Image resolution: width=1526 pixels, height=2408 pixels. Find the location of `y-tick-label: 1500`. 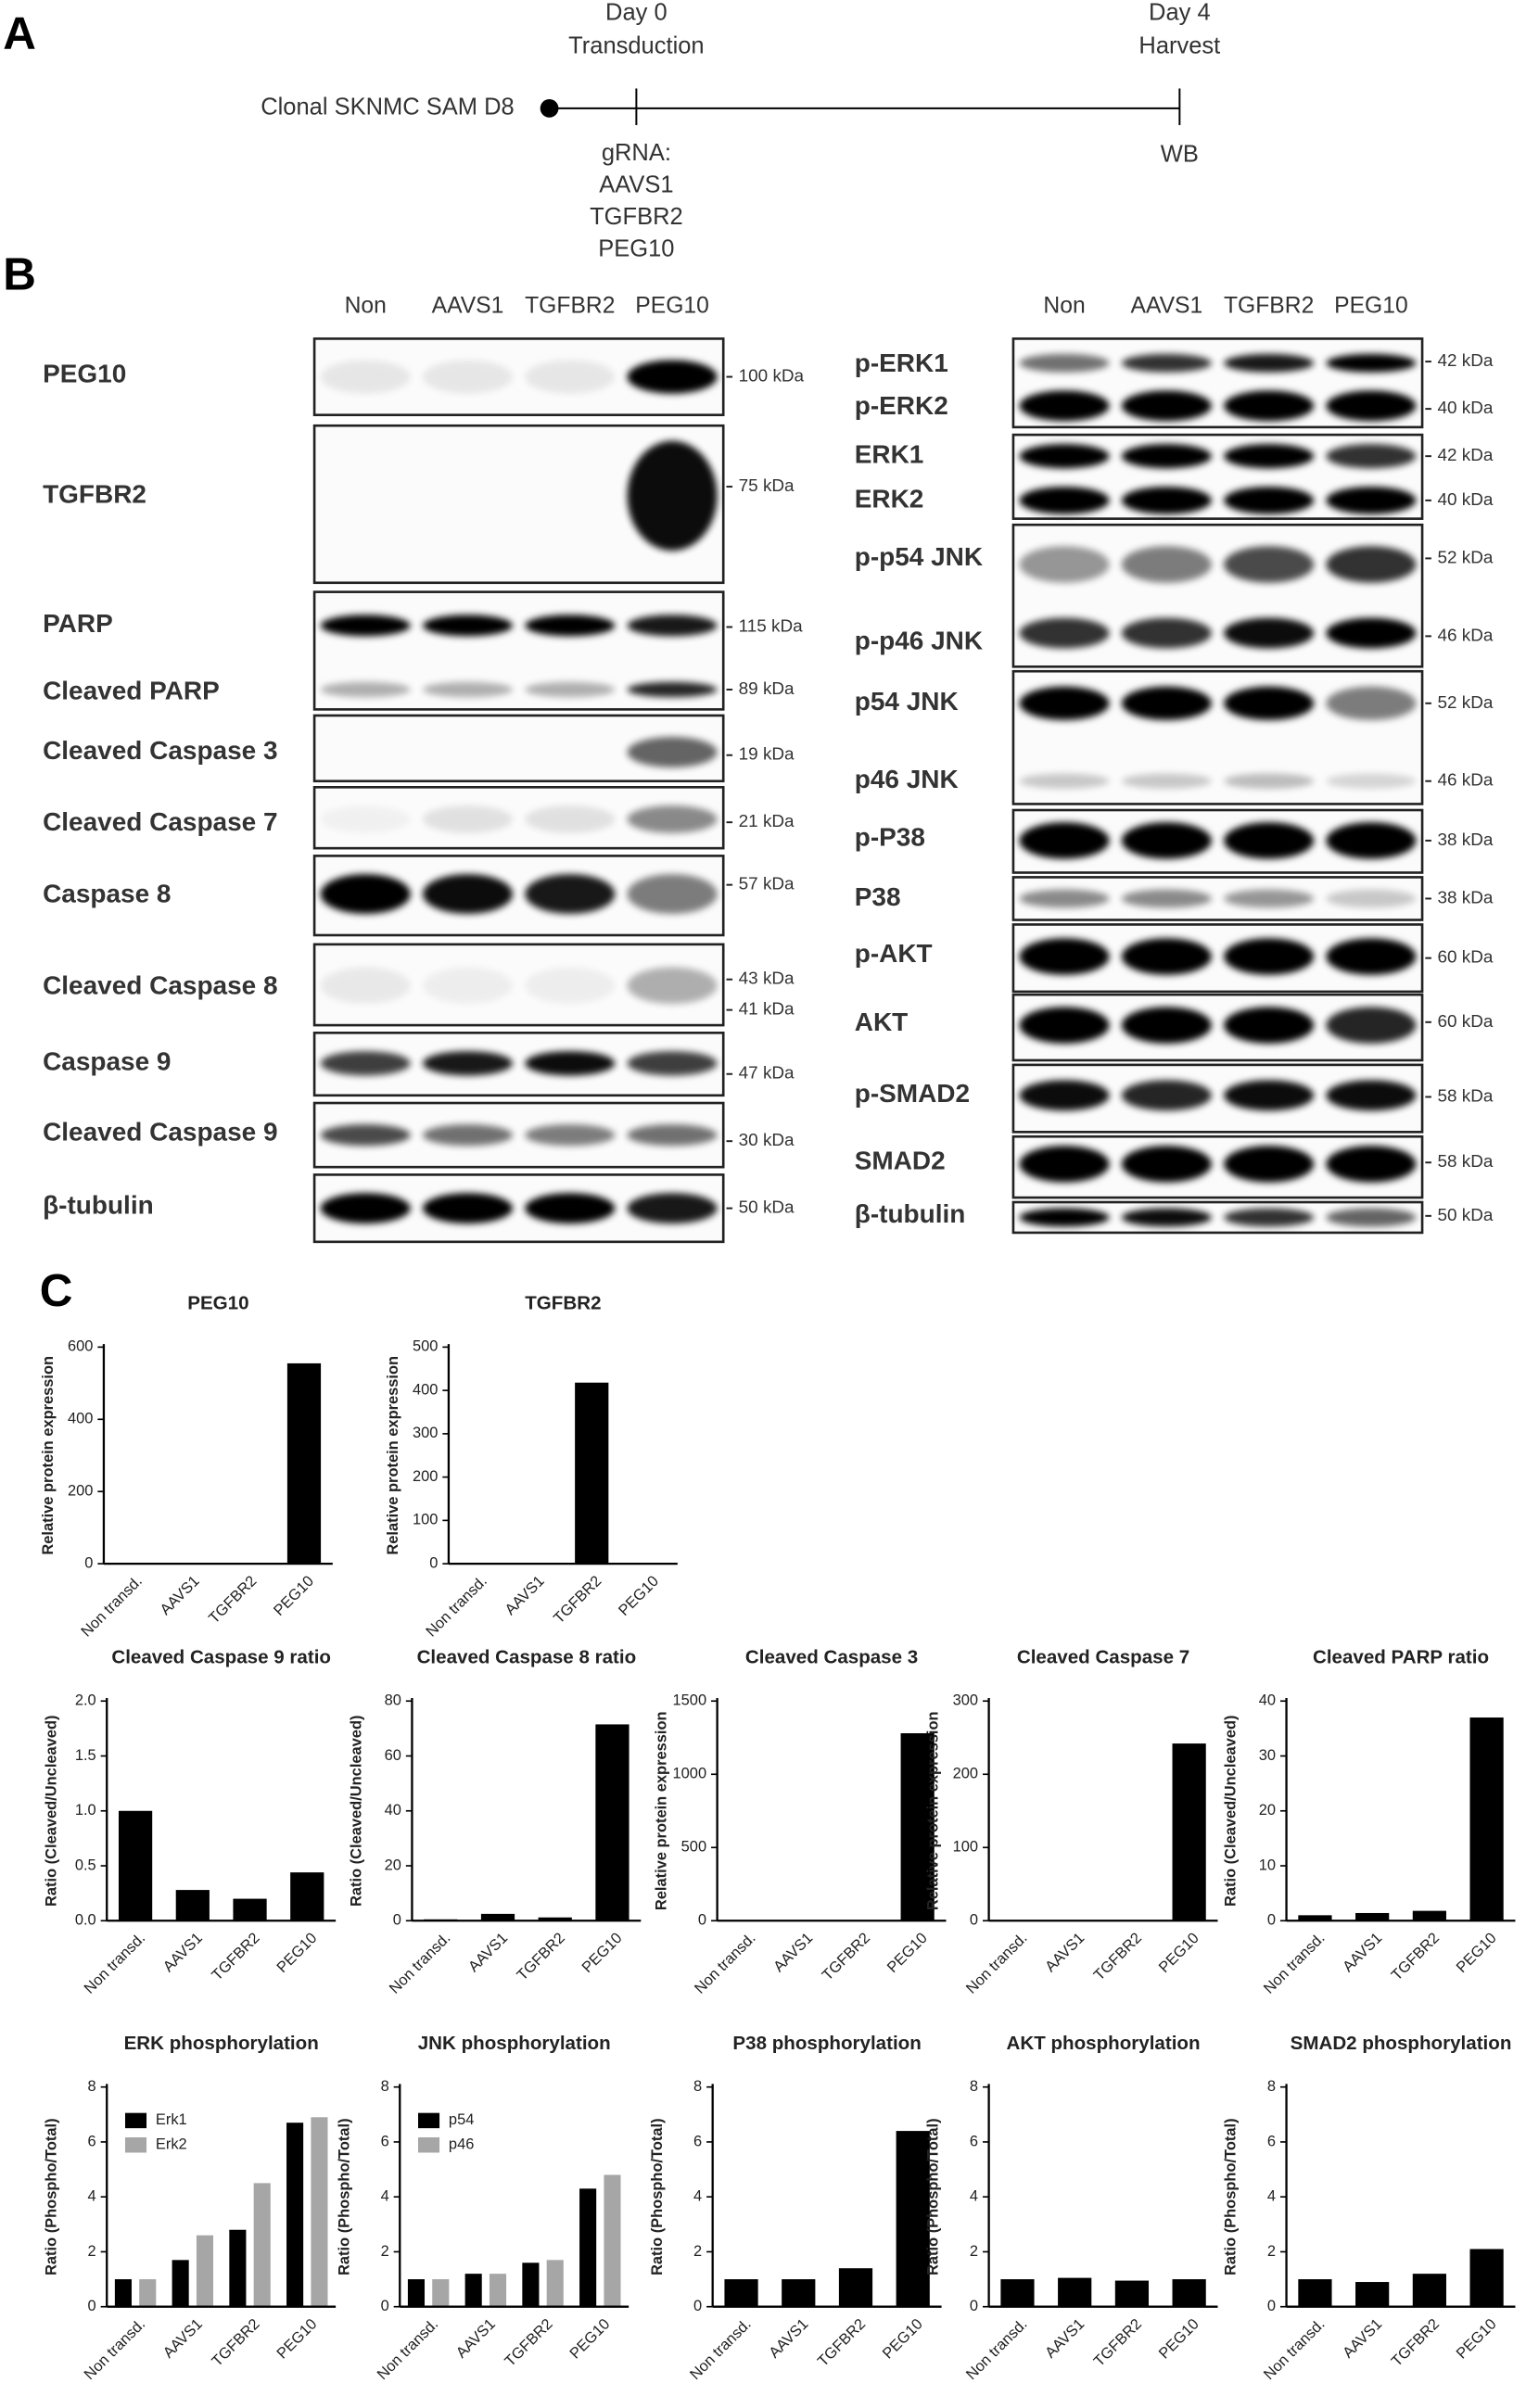

y-tick-label: 1500 is located at coordinates (690, 1700).